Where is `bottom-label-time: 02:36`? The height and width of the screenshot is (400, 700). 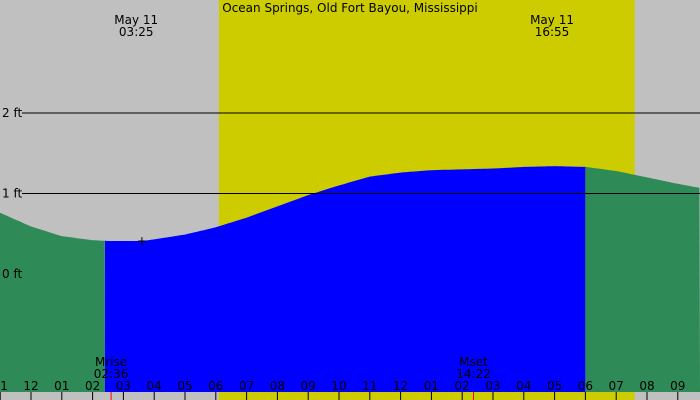 bottom-label-time: 02:36 is located at coordinates (111, 374).